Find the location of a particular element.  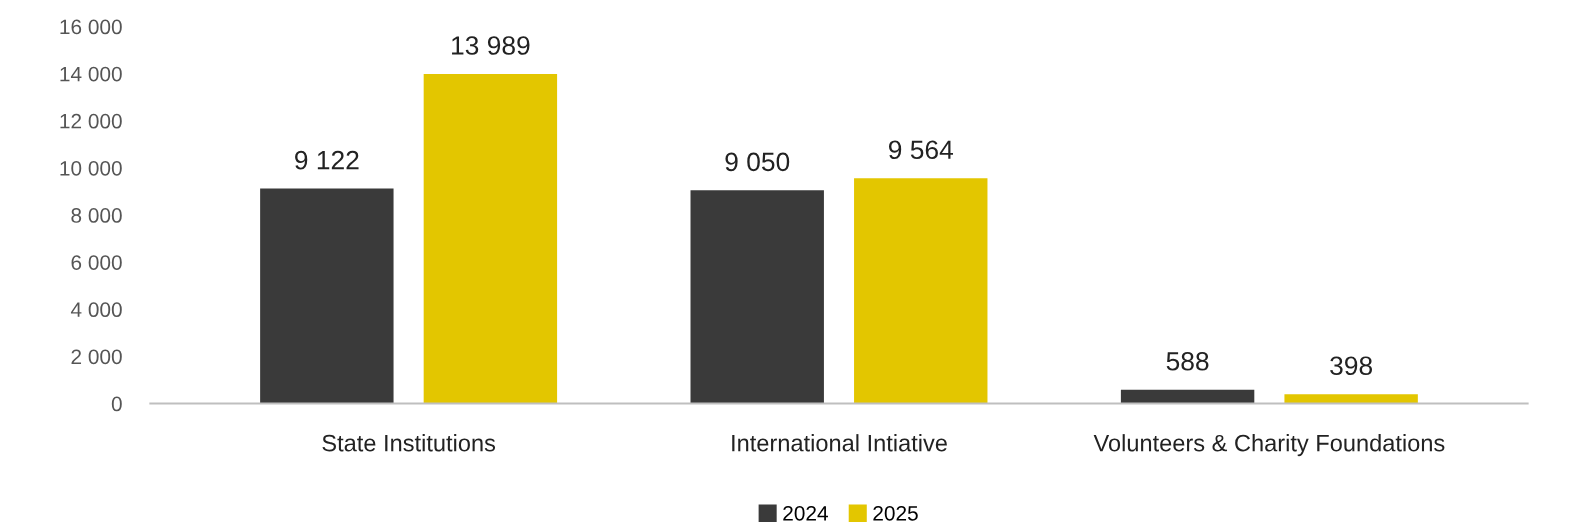

legend-label: 2024 is located at coordinates (805, 513).